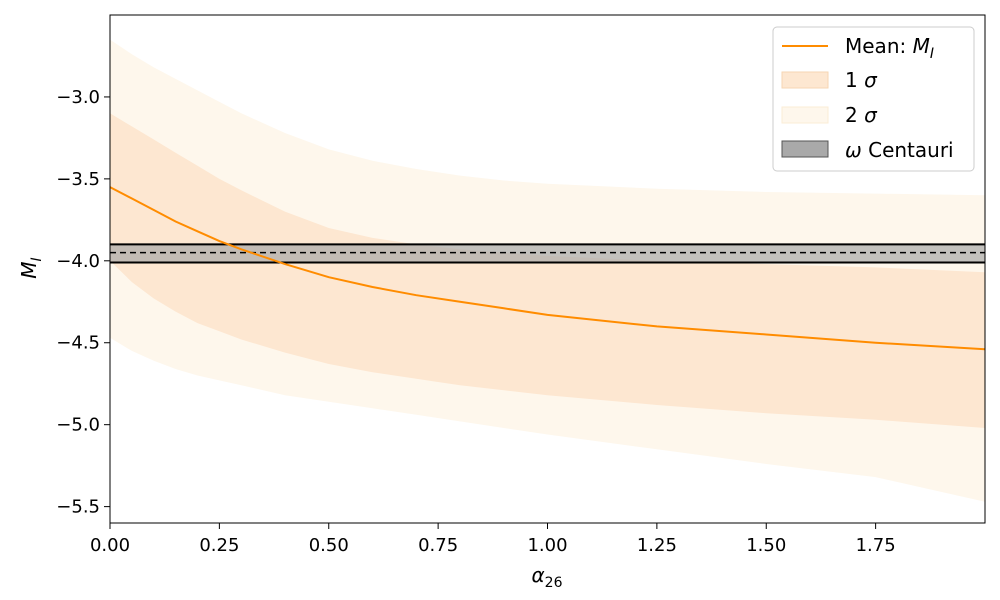 The image size is (1000, 600). Describe the element at coordinates (876, 545) in the screenshot. I see `x-tick-label: 1.75` at that location.